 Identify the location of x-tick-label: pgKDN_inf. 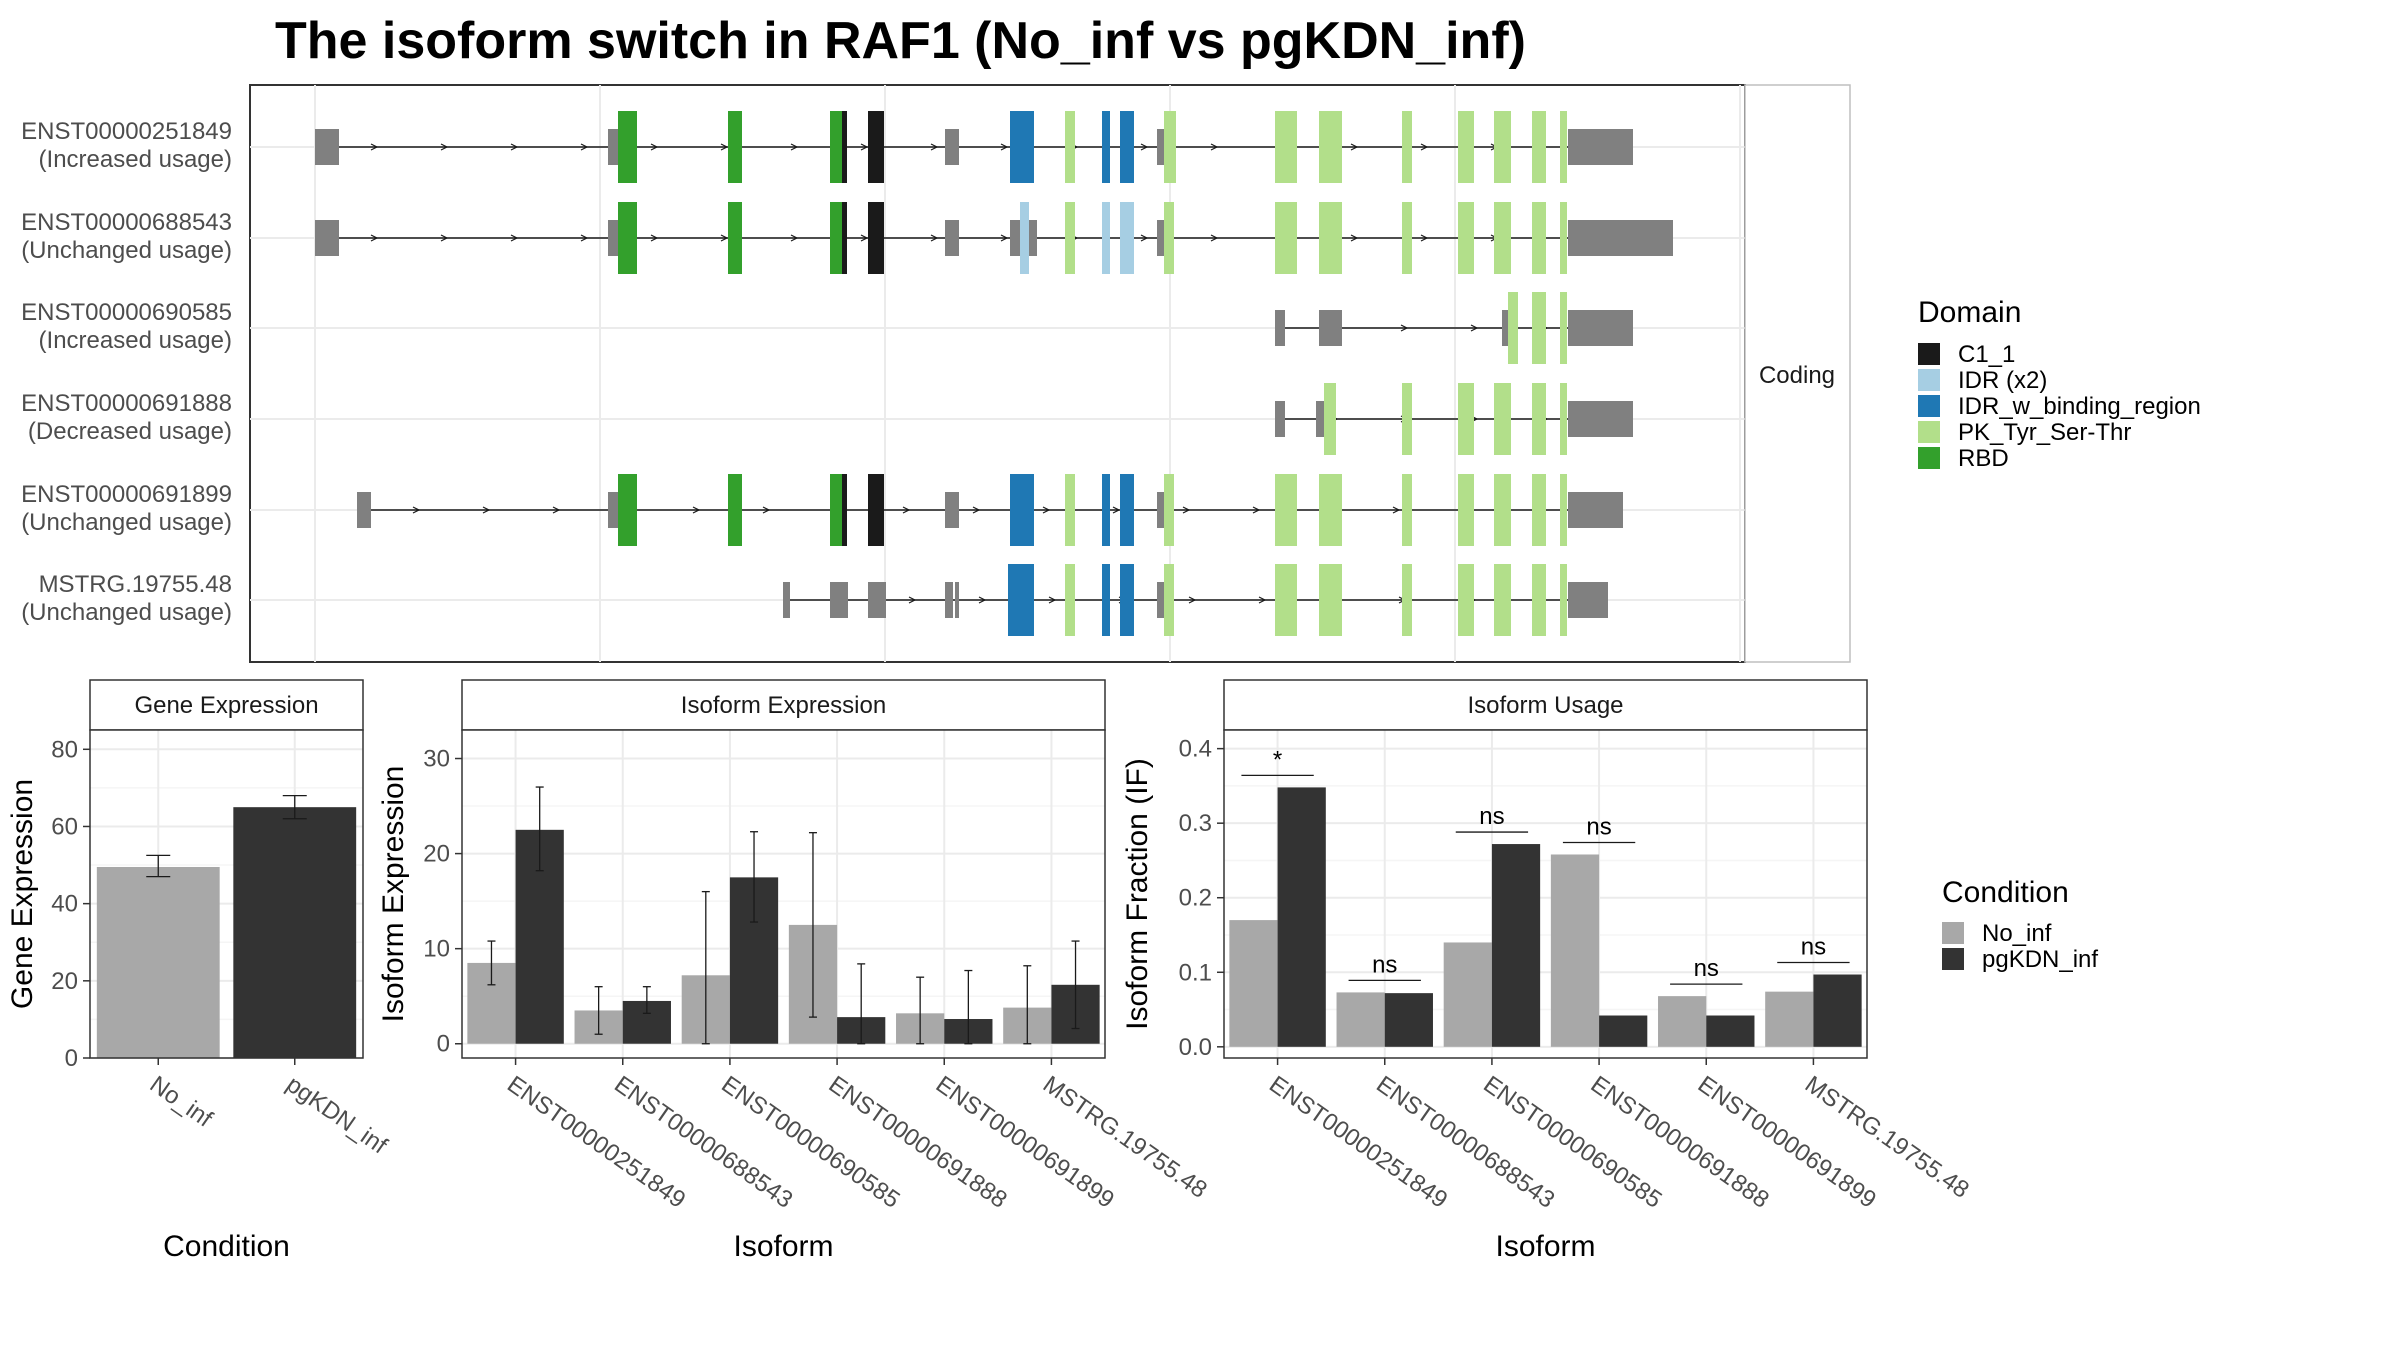
(336, 1115).